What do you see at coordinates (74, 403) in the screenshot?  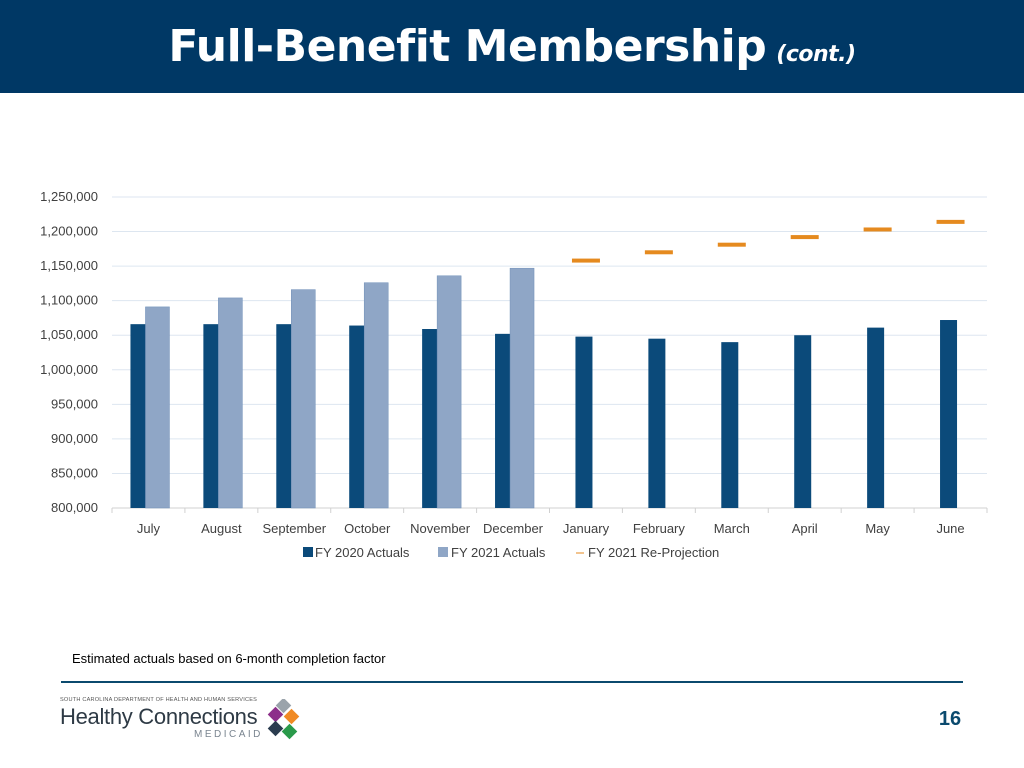 I see `y-tick-label: 950,000` at bounding box center [74, 403].